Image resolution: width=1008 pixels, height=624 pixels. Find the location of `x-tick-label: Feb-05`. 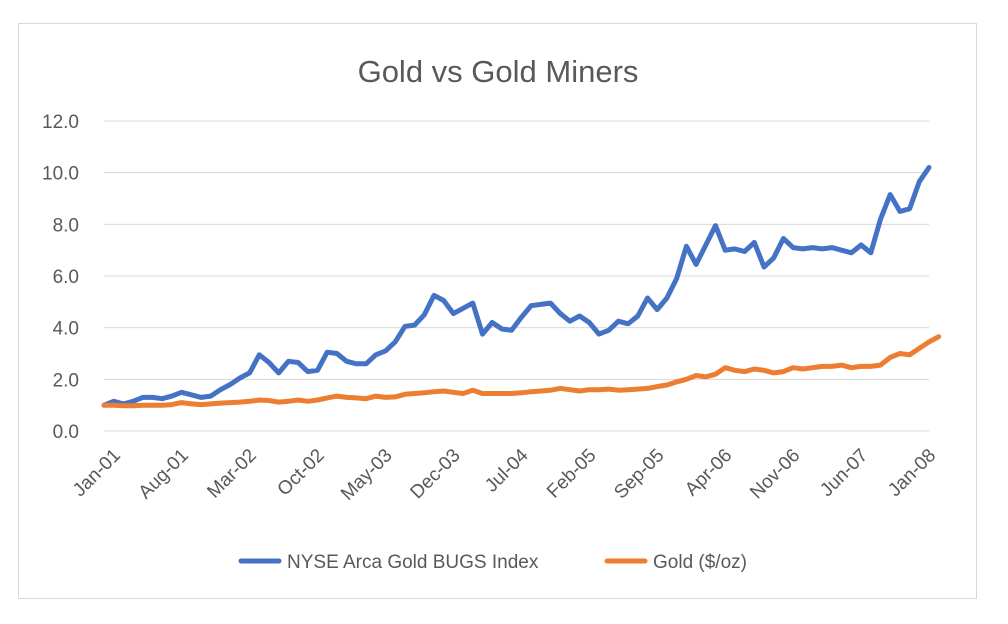

x-tick-label: Feb-05 is located at coordinates (571, 473).